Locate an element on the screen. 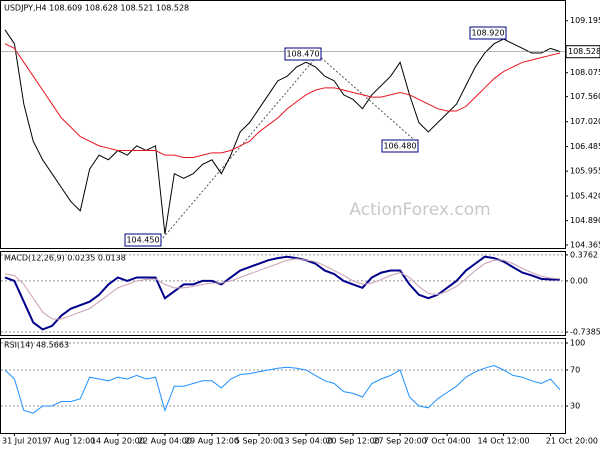  y-tick-label: 104.365 is located at coordinates (585, 244).